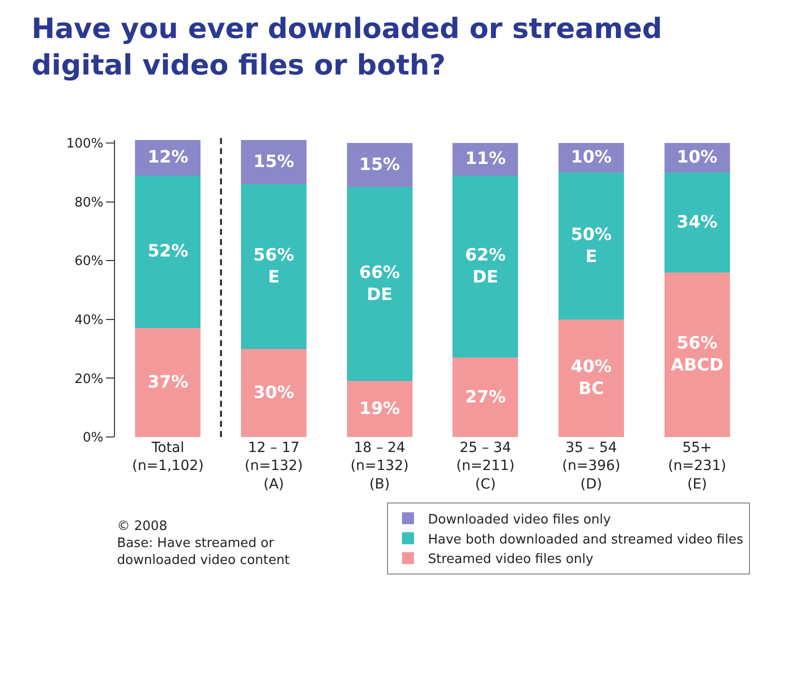  Describe the element at coordinates (203, 543) in the screenshot. I see `text: © 2008 Base: Have streamed or downloaded video content` at that location.